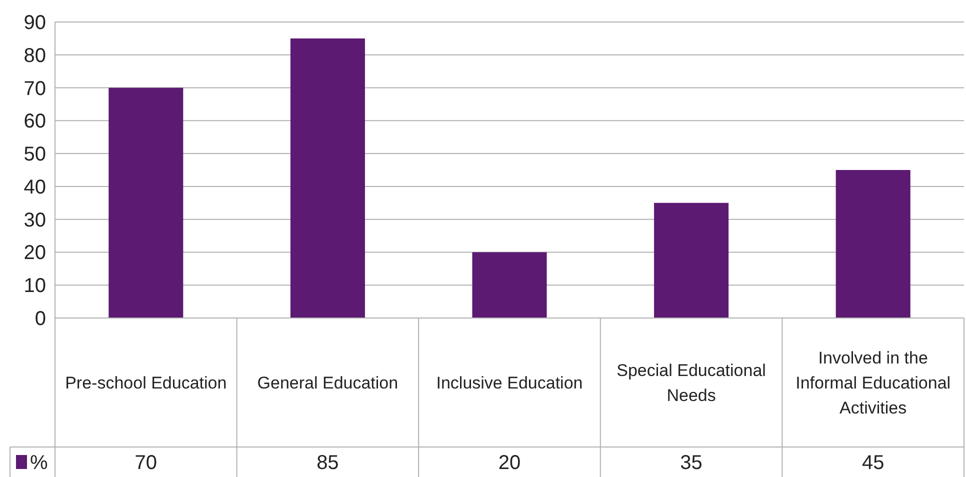 This screenshot has width=966, height=477. What do you see at coordinates (35, 253) in the screenshot?
I see `y-tick-label: 20` at bounding box center [35, 253].